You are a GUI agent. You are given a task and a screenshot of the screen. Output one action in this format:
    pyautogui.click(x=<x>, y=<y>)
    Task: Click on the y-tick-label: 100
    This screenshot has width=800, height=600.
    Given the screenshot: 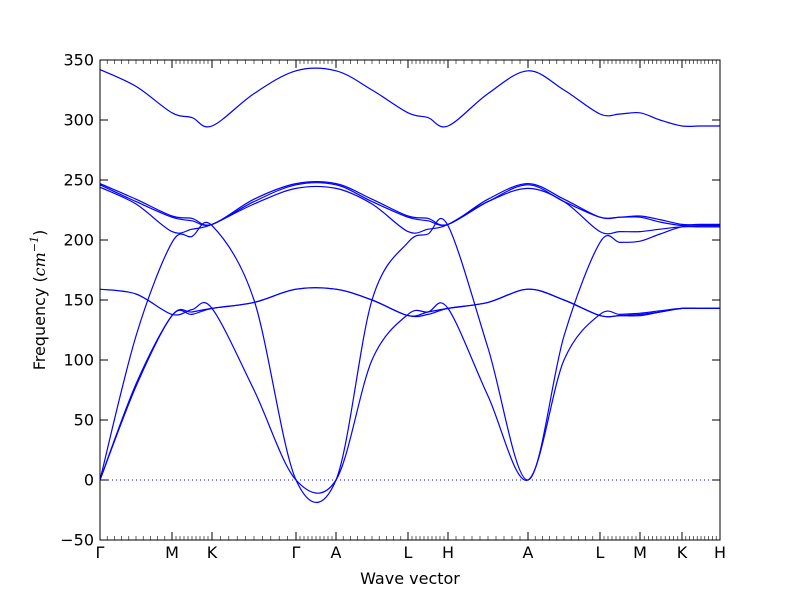 What is the action you would take?
    pyautogui.click(x=78, y=360)
    